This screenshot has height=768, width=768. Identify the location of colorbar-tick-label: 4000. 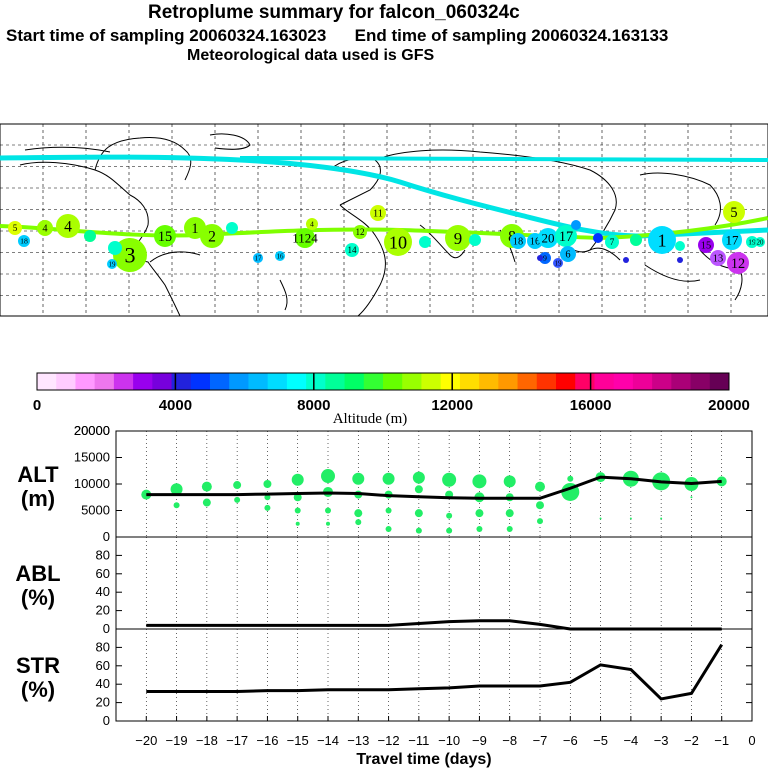
(175, 405).